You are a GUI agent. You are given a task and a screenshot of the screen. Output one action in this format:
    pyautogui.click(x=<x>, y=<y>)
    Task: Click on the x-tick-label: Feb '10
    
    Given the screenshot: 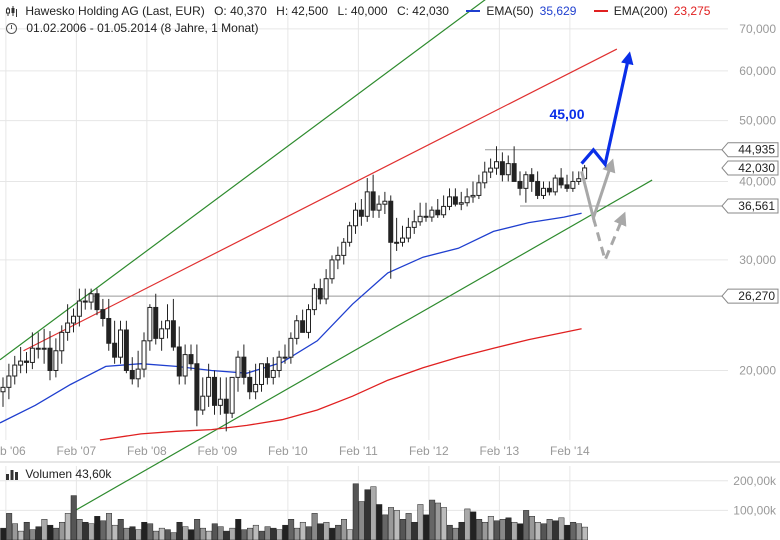 What is the action you would take?
    pyautogui.click(x=288, y=451)
    